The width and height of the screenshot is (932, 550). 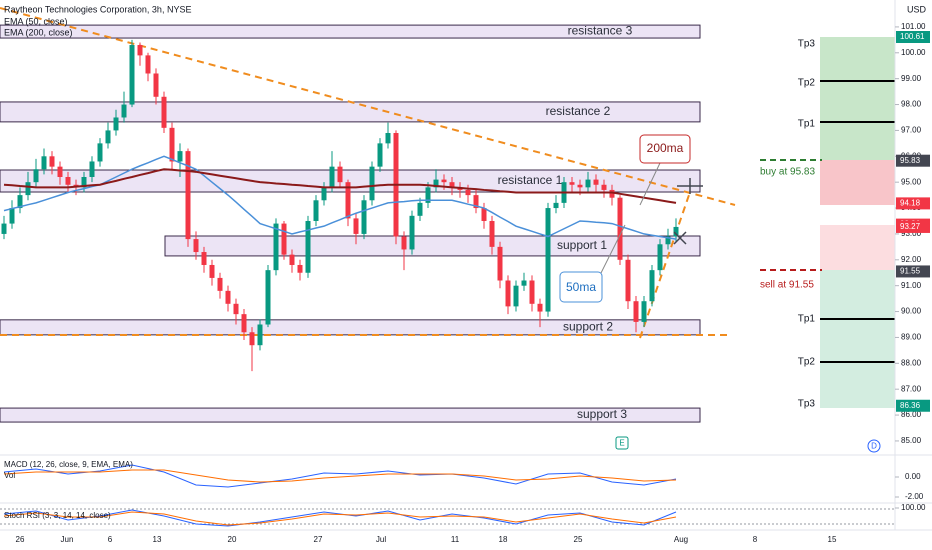 What do you see at coordinates (340, 186) in the screenshot?
I see `ema-line` at bounding box center [340, 186].